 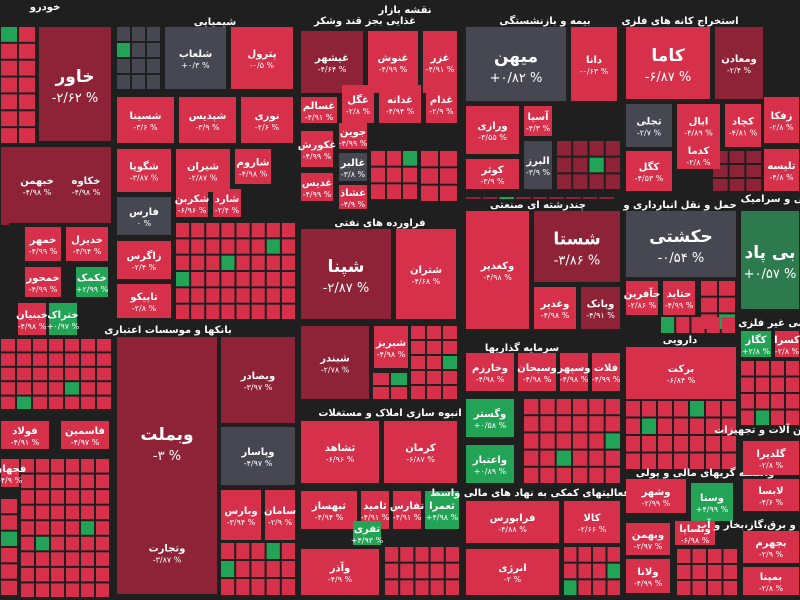 I want to click on tile-13-0: فرابورس-۴/۸۸ %, so click(x=512, y=522).